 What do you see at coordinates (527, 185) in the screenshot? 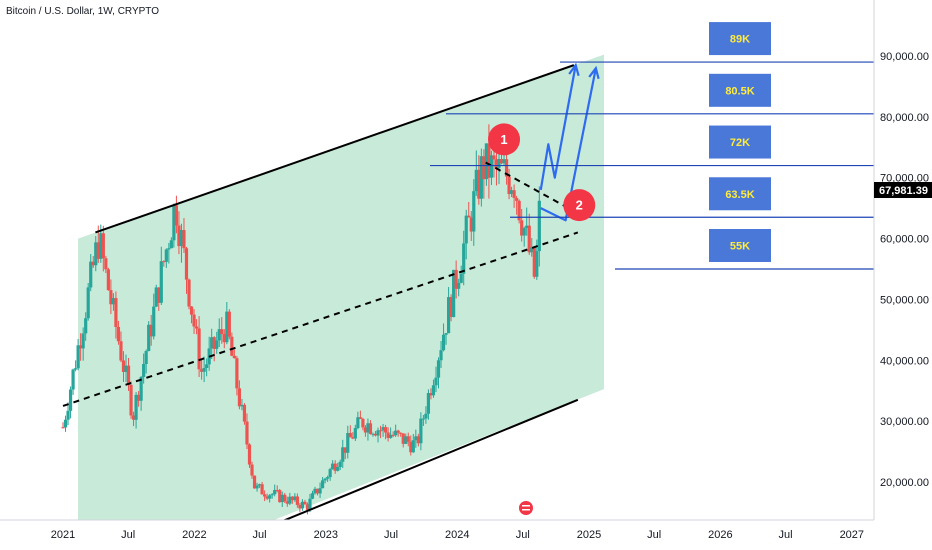
I see `descending-trendline` at bounding box center [527, 185].